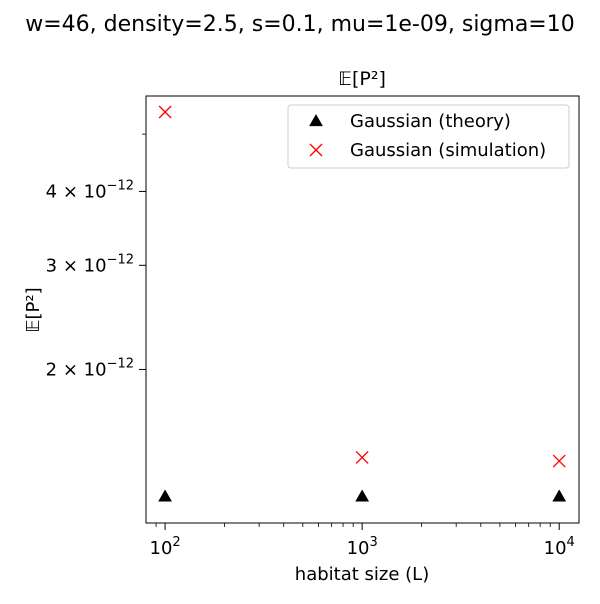 This screenshot has height=604, width=600. I want to click on y-axis-ticks: 2 × 10−12 3 × 10−12 4 × 10−12, so click(96, 256).